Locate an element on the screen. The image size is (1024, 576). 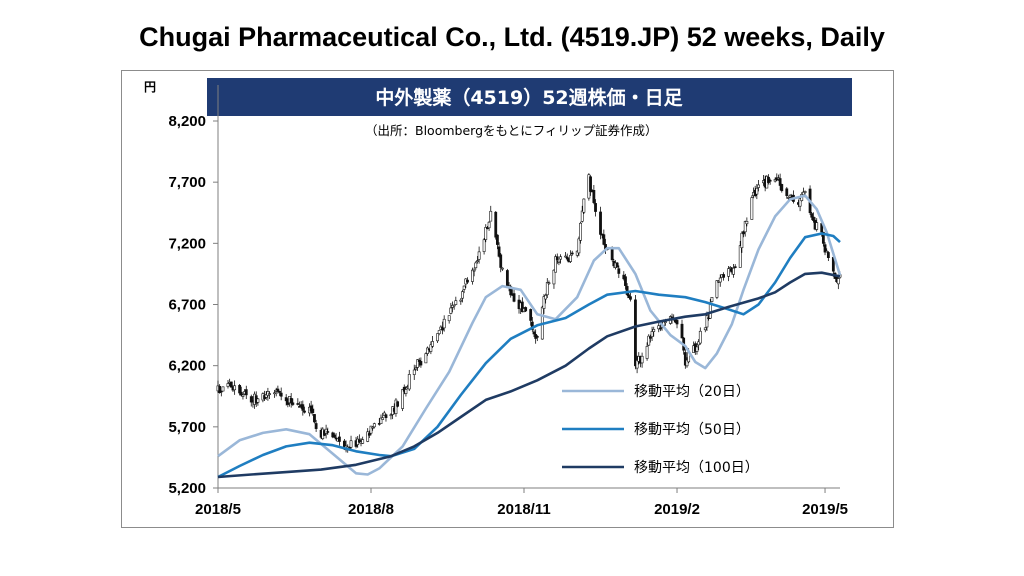
x-tick-label: 2018/5 is located at coordinates (218, 509).